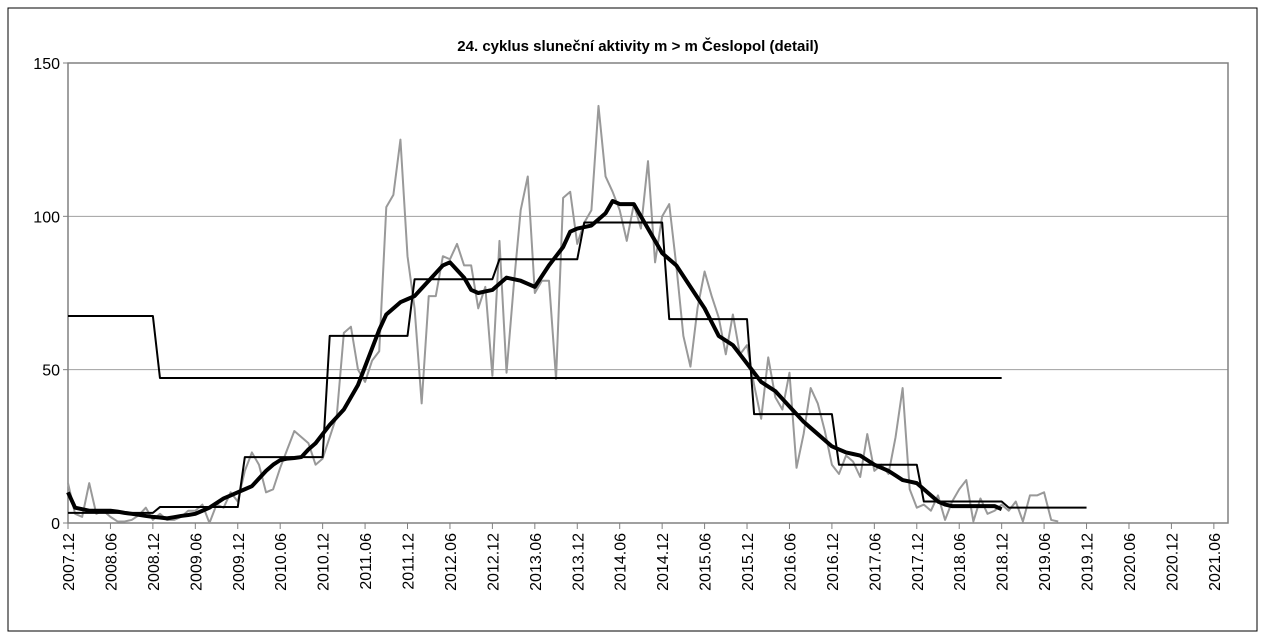 This screenshot has width=1265, height=638. Describe the element at coordinates (1172, 562) in the screenshot. I see `x-tick-label: 2020.12` at that location.